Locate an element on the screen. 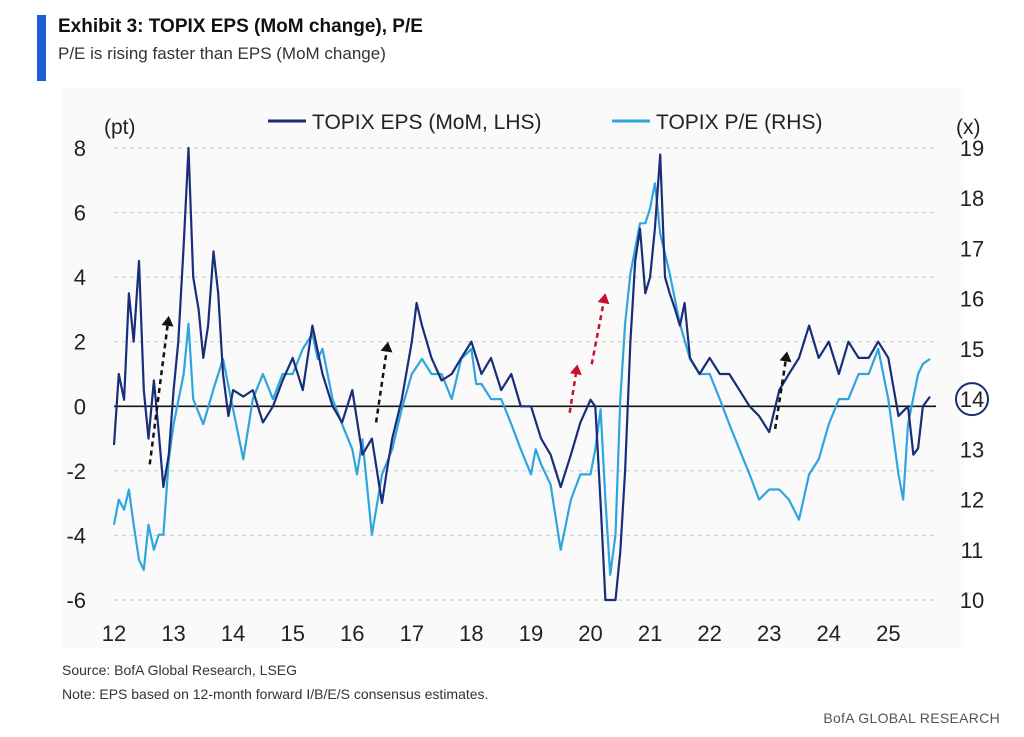  right-tick-label: 12 is located at coordinates (972, 500).